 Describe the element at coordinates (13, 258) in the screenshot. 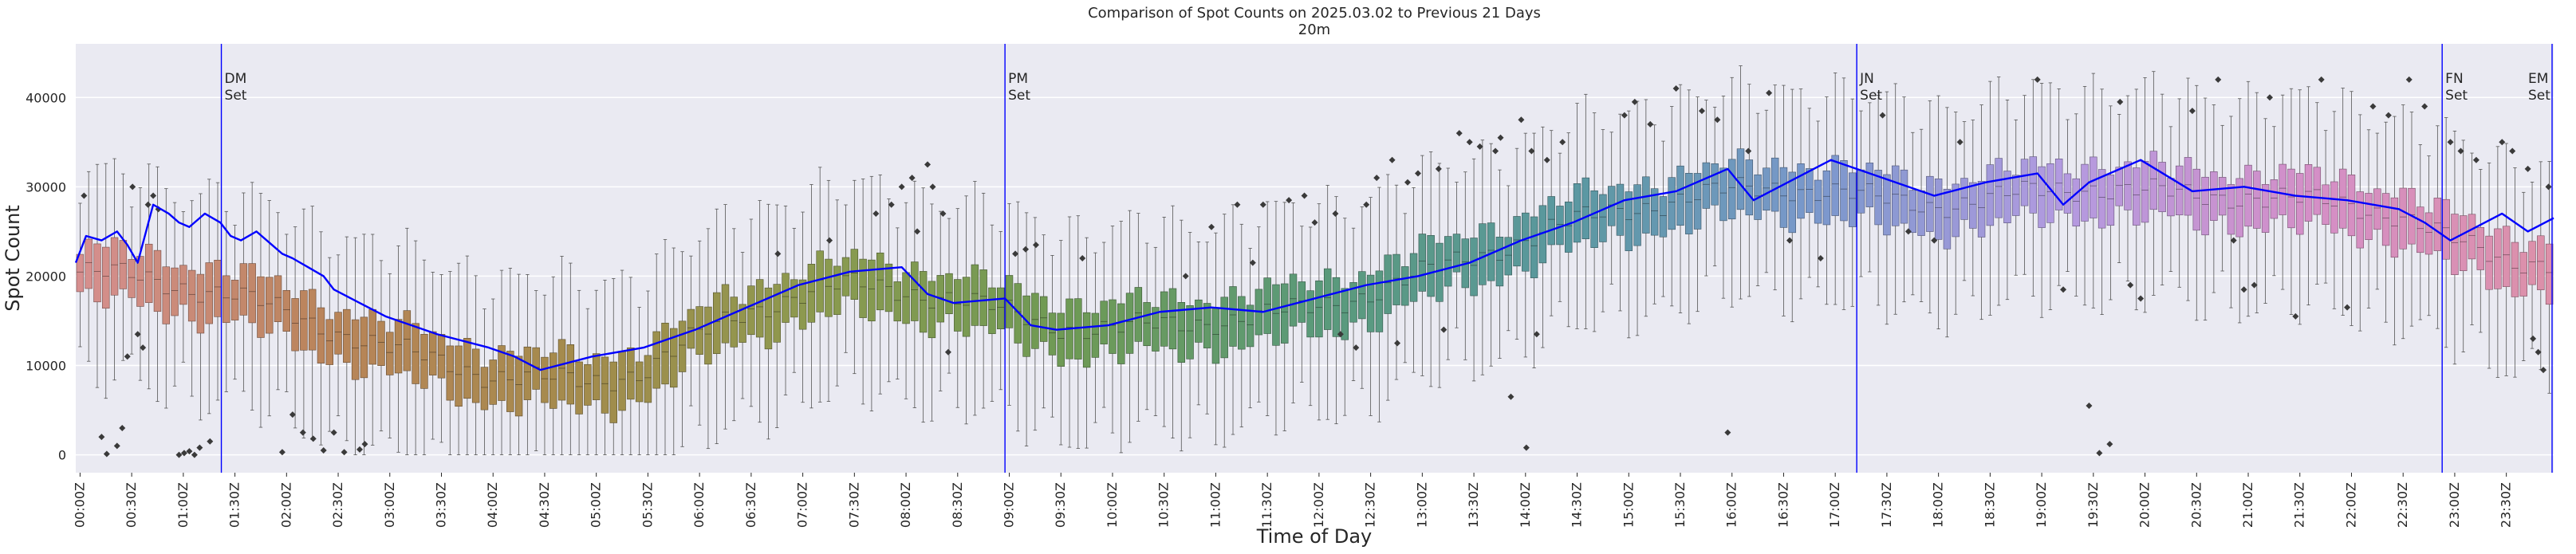

I see `y-axis-label: Spot Count` at that location.